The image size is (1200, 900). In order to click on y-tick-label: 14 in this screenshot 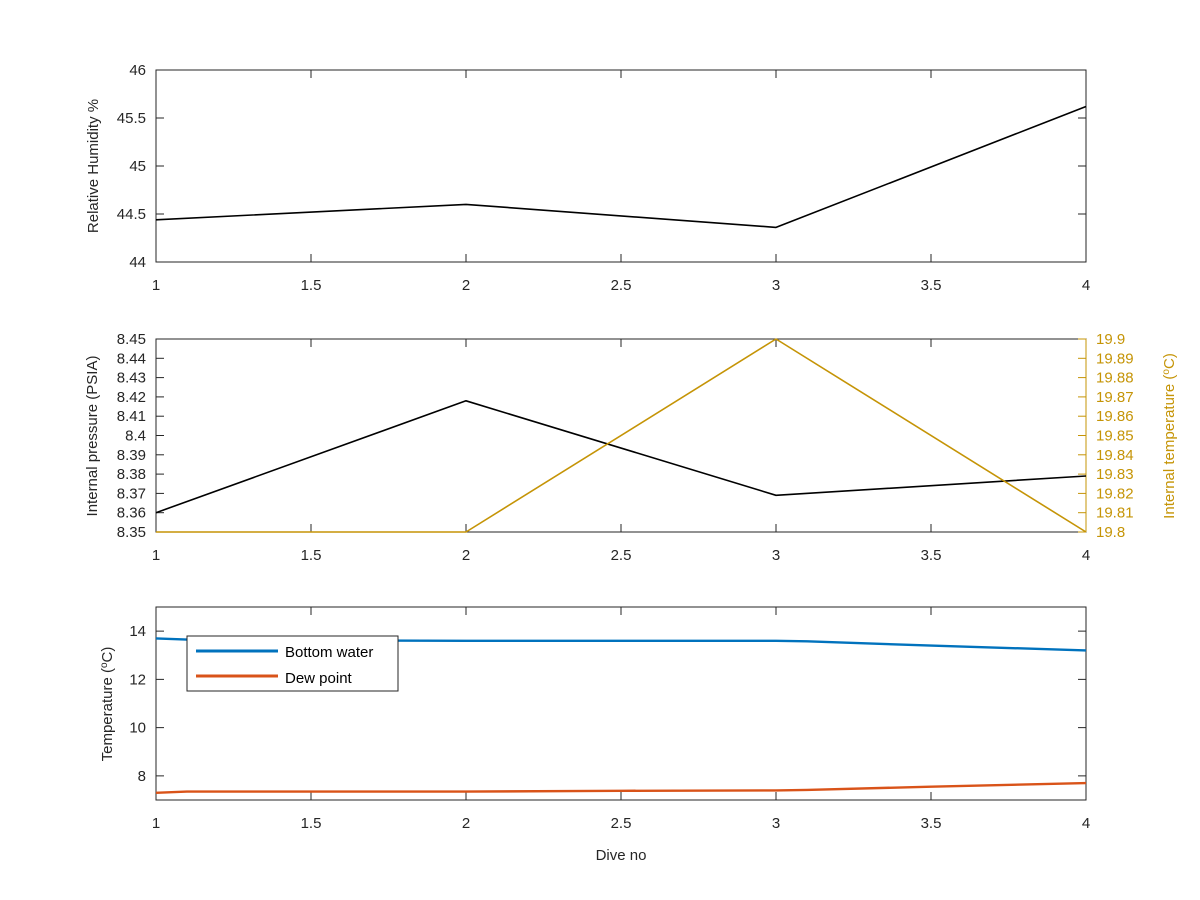, I will do `click(137, 631)`.